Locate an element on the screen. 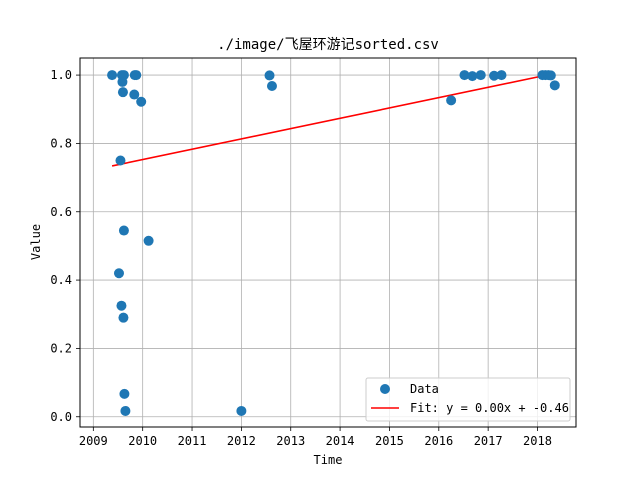  y-tick-label: 0.4 is located at coordinates (61, 280).